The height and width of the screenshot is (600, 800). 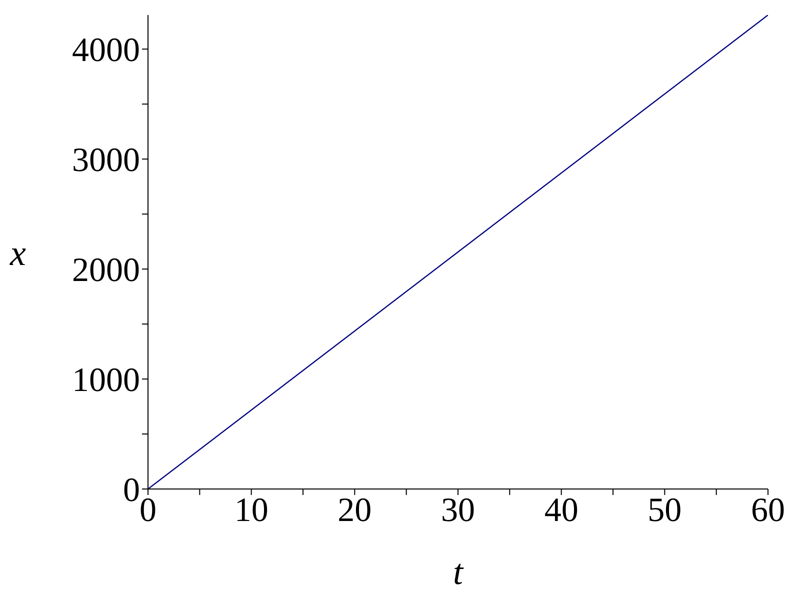 I want to click on x-axis-title: t, so click(x=458, y=572).